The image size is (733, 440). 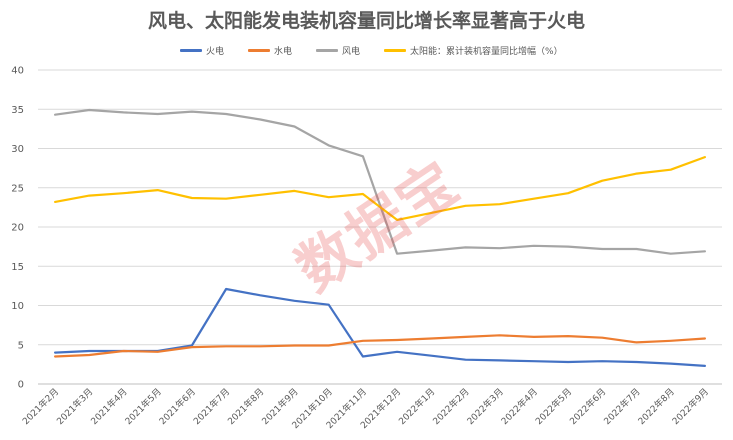 What do you see at coordinates (366, 21) in the screenshot?
I see `chart-title: 风电、太阳能发电装机容量同比增长率显著高于火电` at bounding box center [366, 21].